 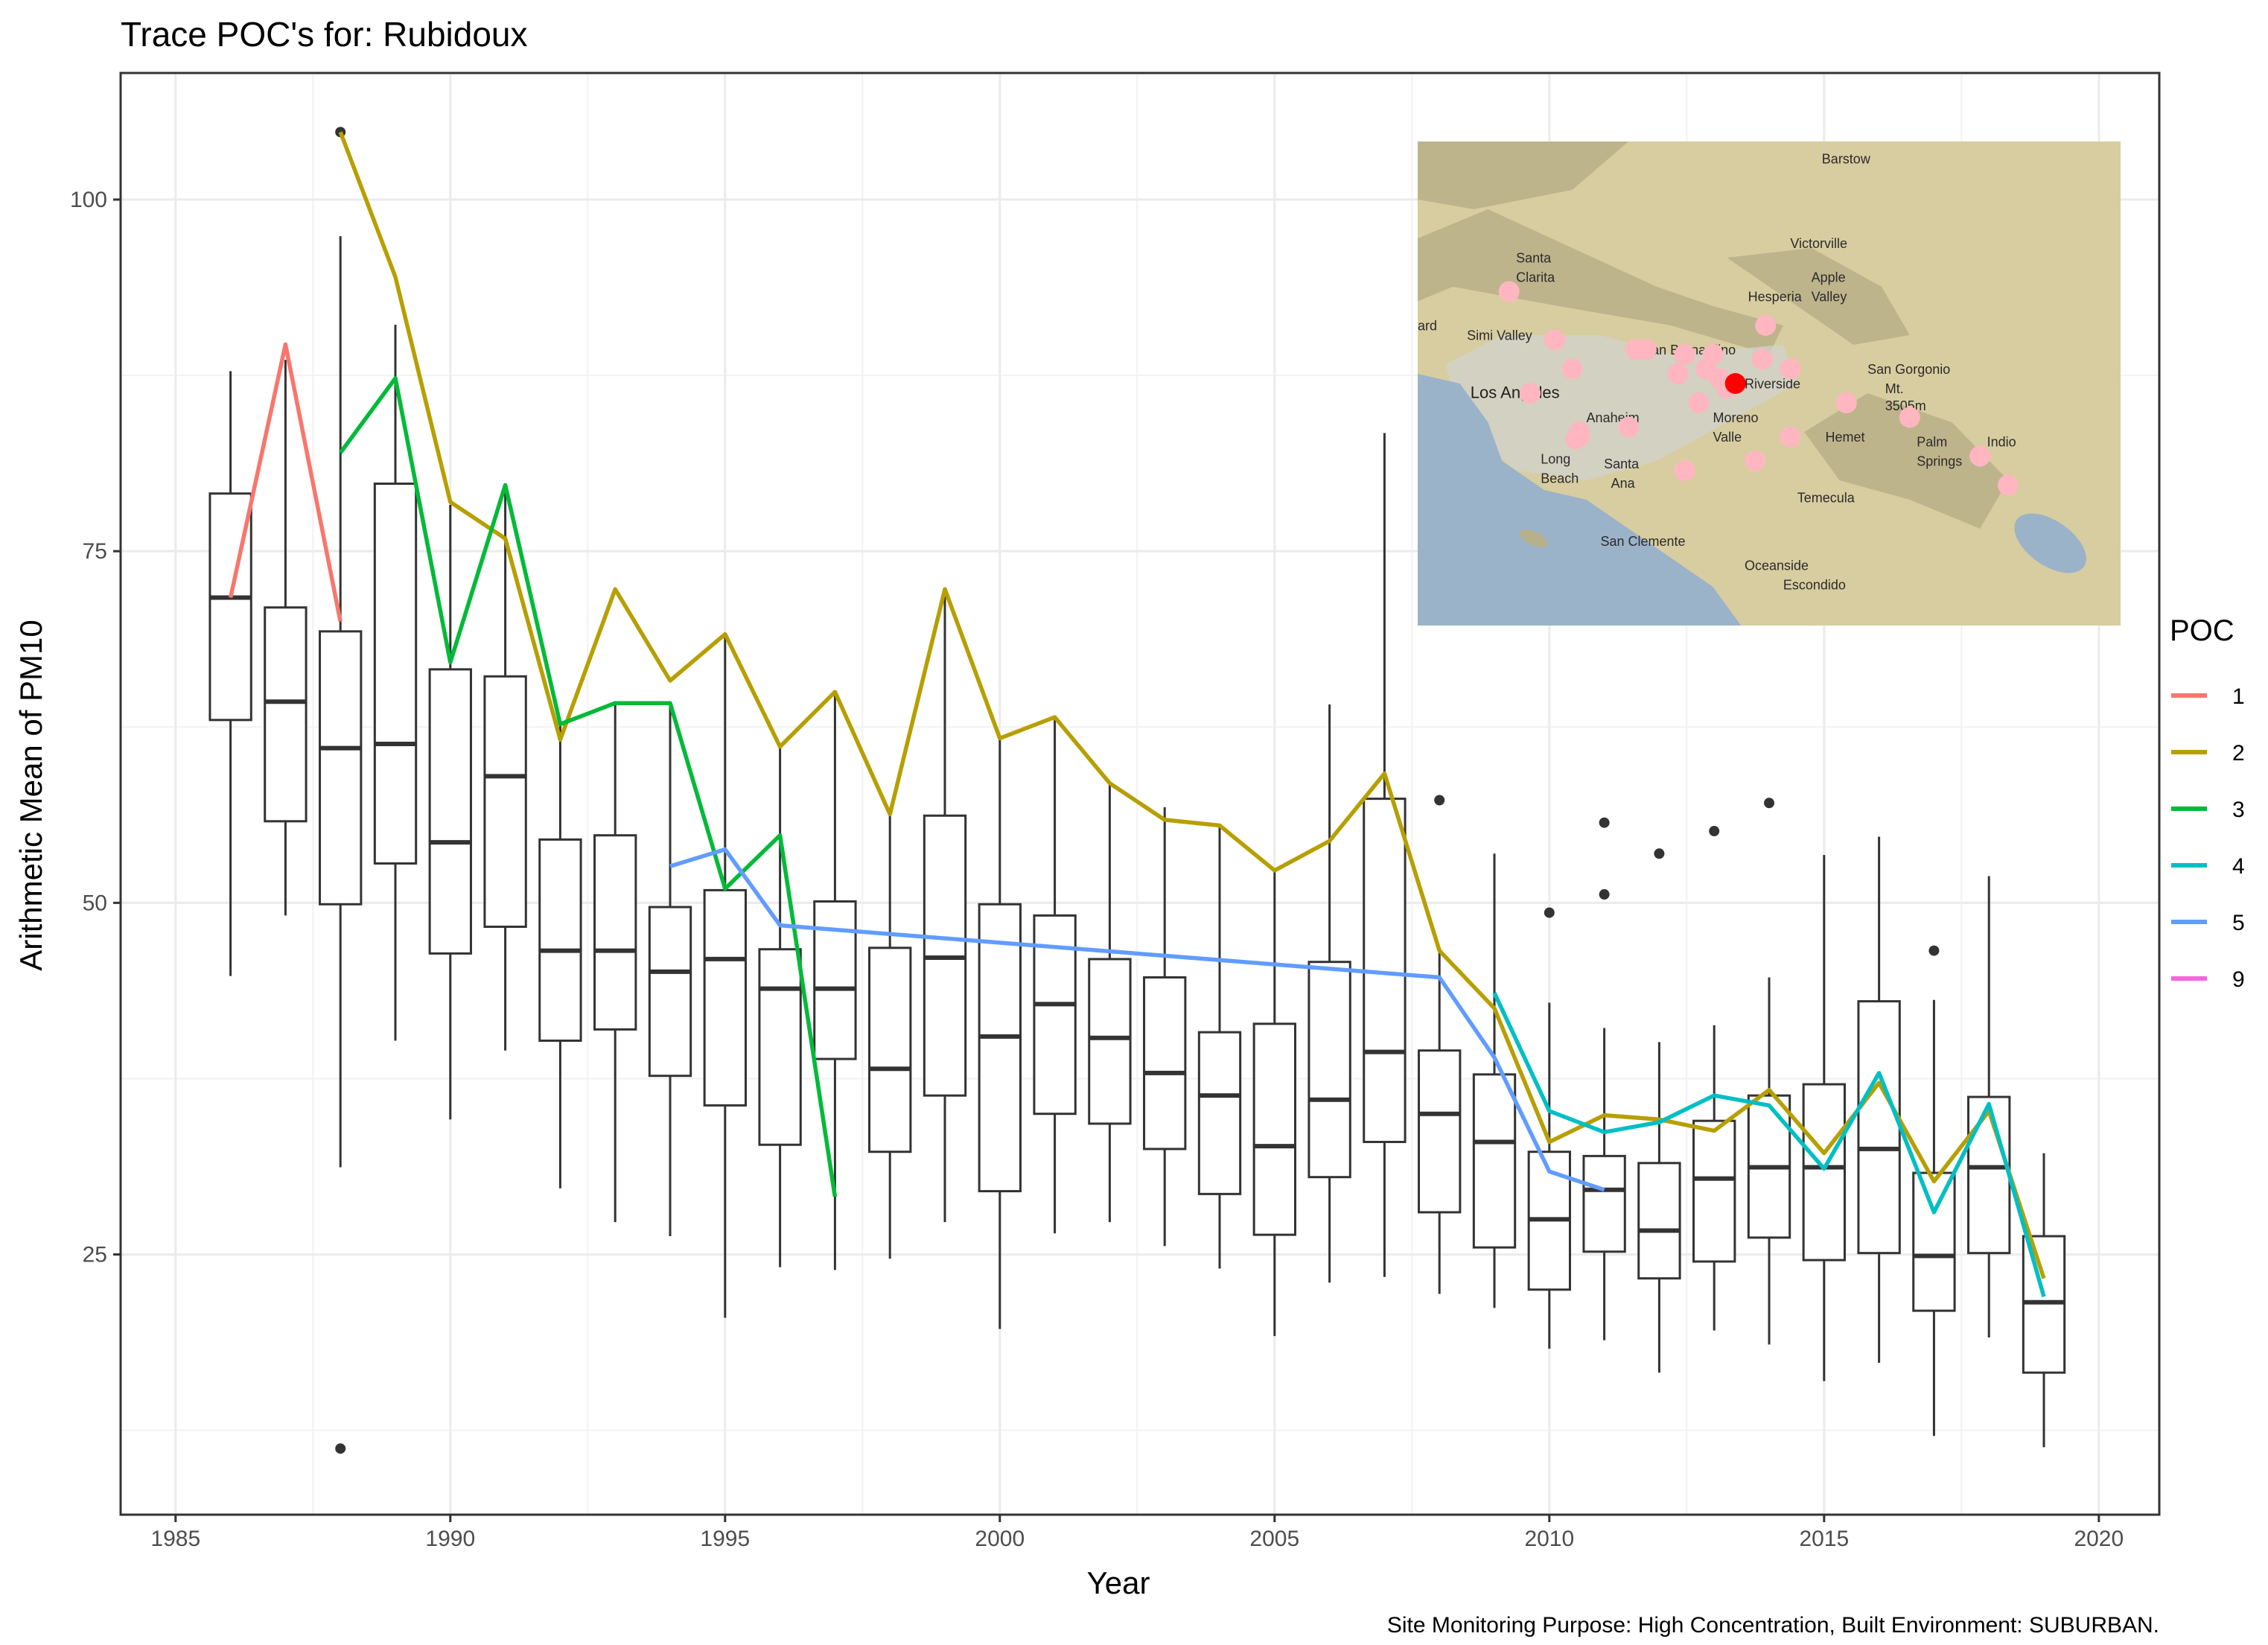 What do you see at coordinates (1560, 478) in the screenshot?
I see `map-place-label: Beach` at bounding box center [1560, 478].